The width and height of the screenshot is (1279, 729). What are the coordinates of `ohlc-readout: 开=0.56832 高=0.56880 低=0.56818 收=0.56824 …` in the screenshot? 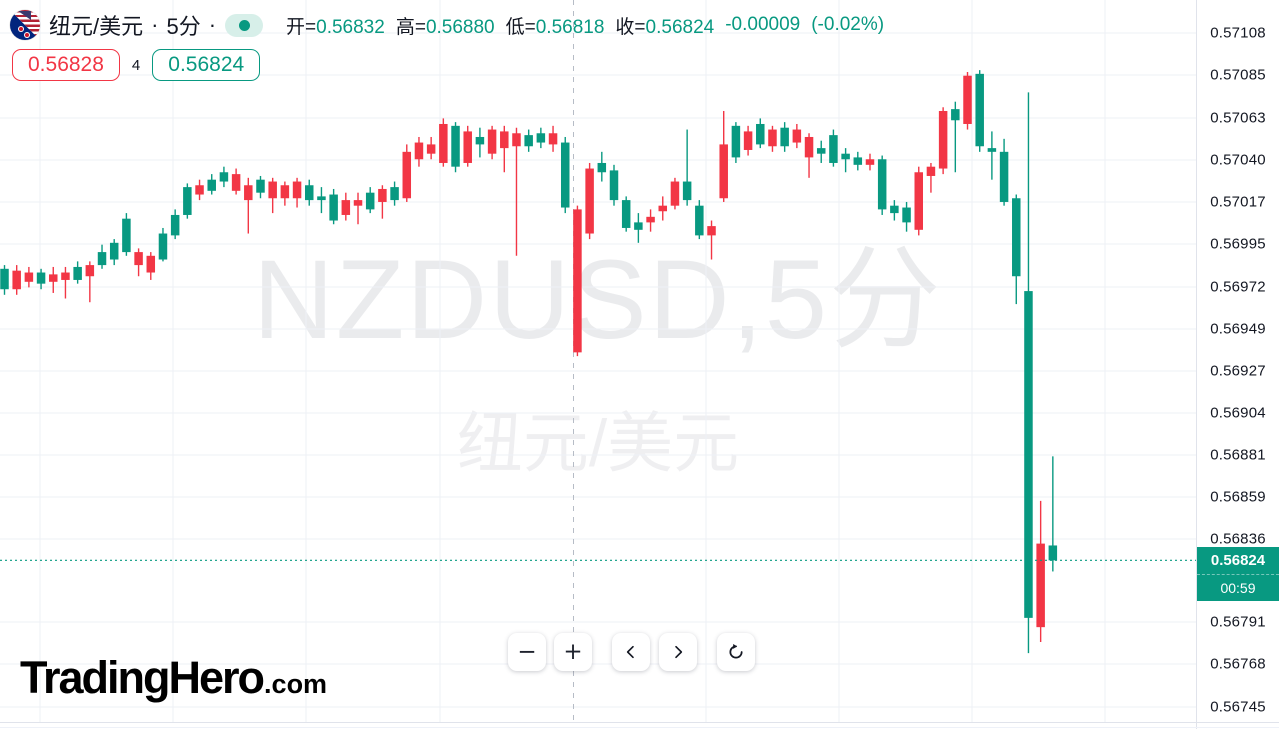 It's located at (585, 25).